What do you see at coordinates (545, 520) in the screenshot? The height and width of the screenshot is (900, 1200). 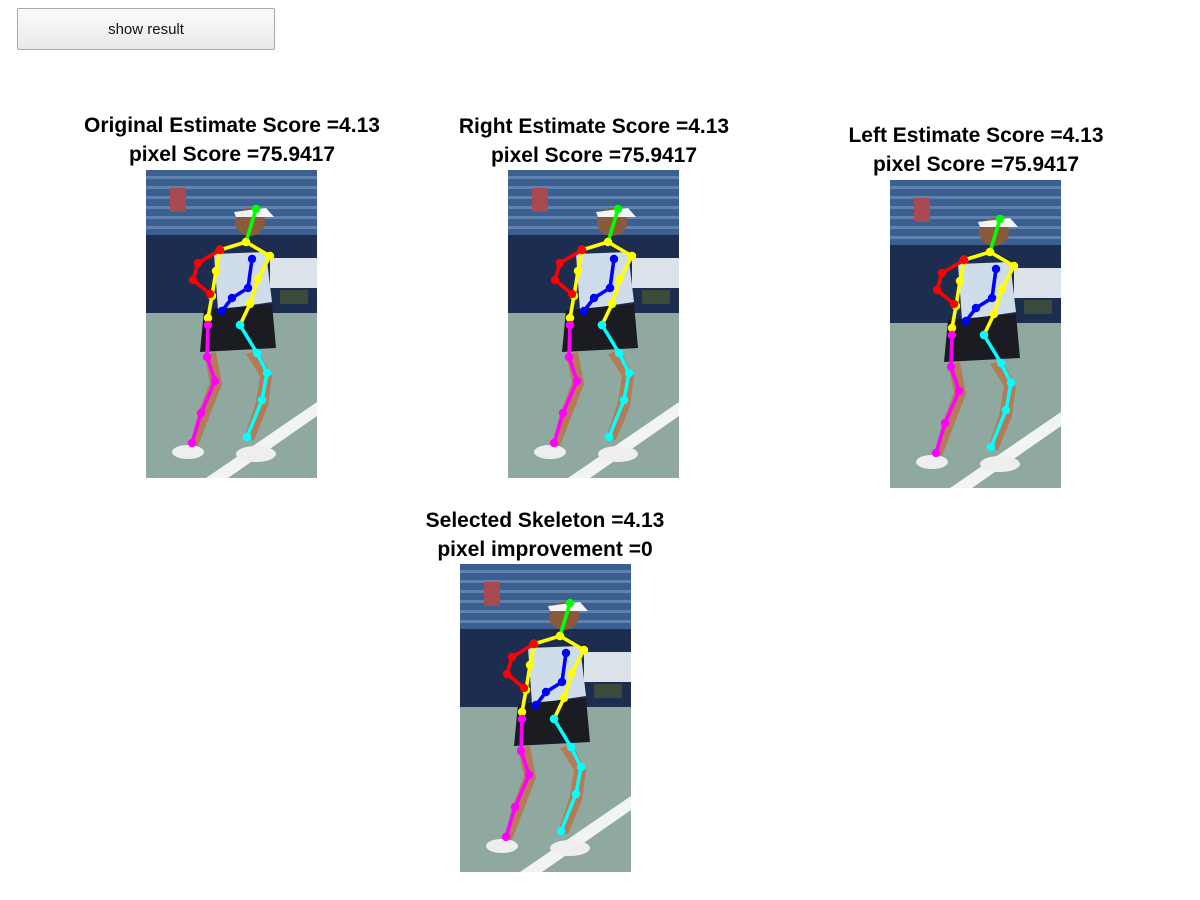 I see `selected-skeleton-score: Selected Skeleton =4.13` at bounding box center [545, 520].